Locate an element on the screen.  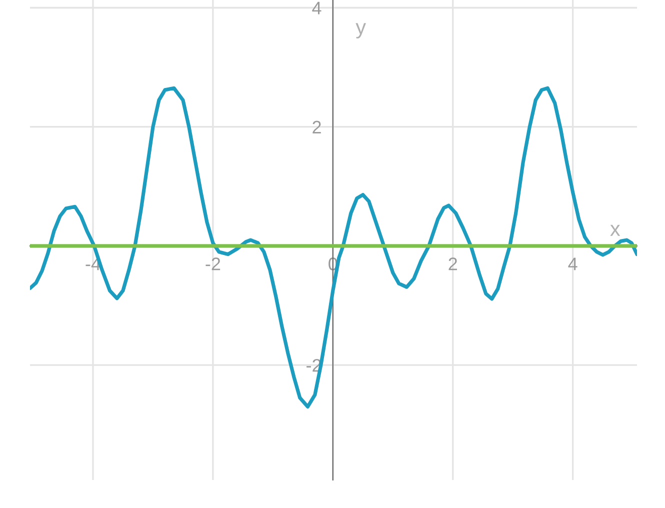
y-axis-title: y is located at coordinates (361, 30).